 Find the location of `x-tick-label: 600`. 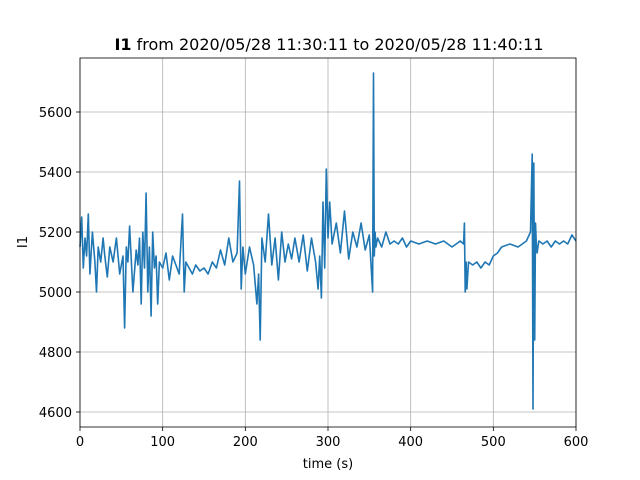

x-tick-label: 600 is located at coordinates (576, 442).